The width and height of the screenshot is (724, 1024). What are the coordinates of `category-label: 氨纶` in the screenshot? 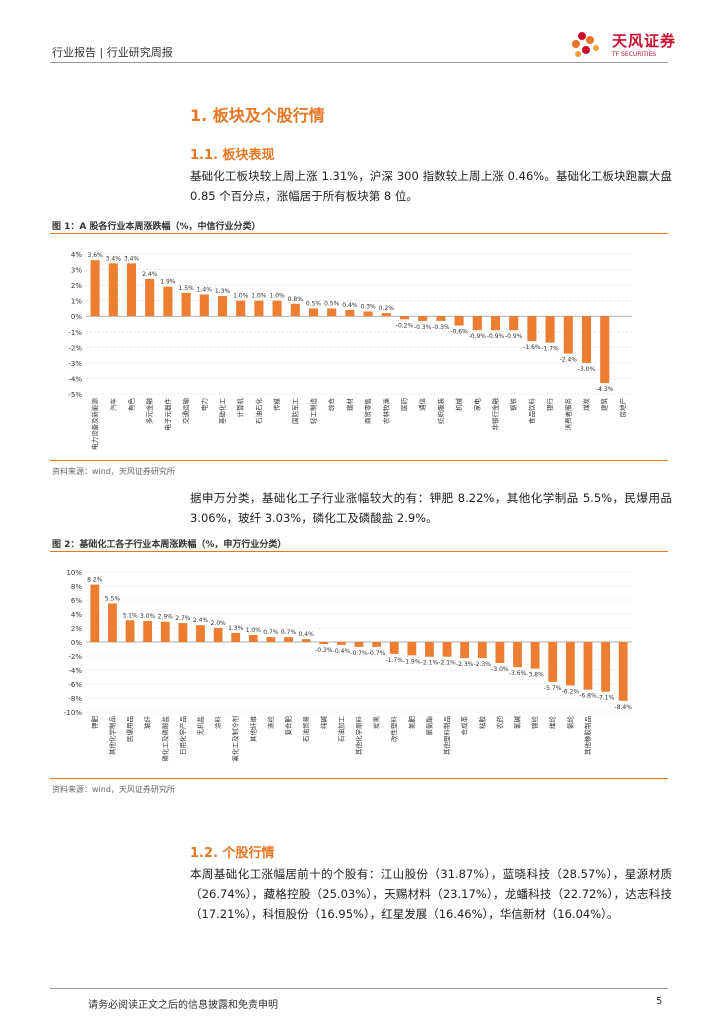 It's located at (569, 723).